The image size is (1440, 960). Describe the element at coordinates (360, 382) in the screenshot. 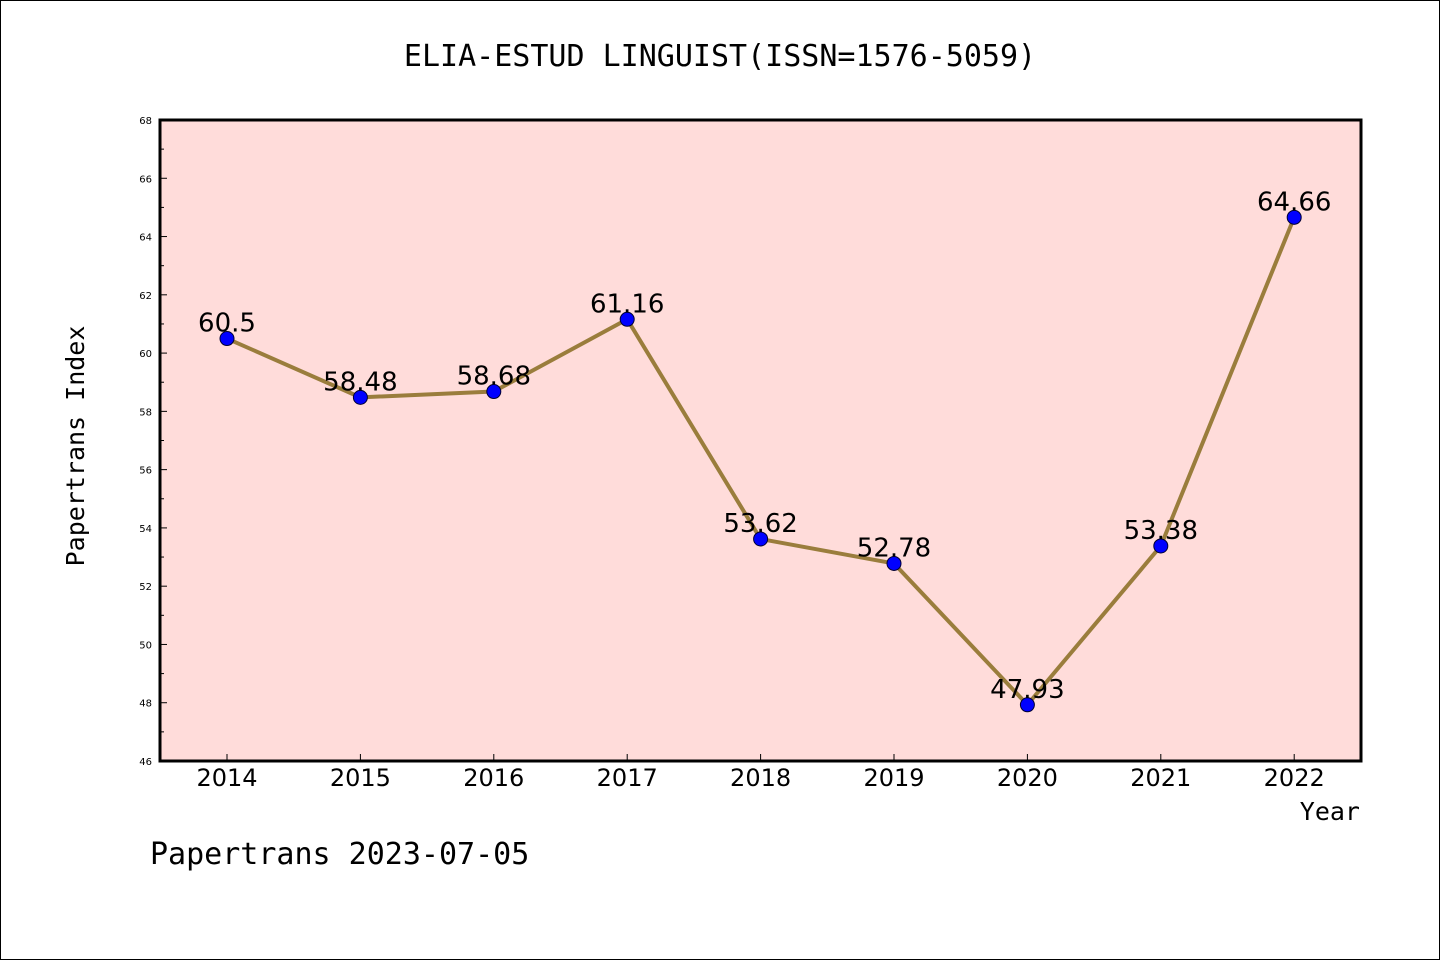

I see `data-label: 58.48` at that location.